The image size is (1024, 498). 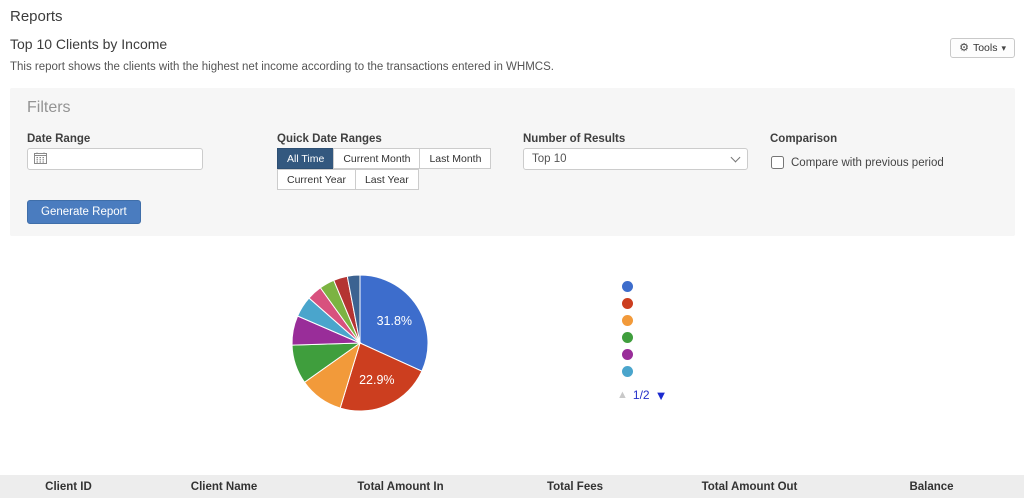 I want to click on quick-range-last-month: Last Month, so click(x=455, y=158).